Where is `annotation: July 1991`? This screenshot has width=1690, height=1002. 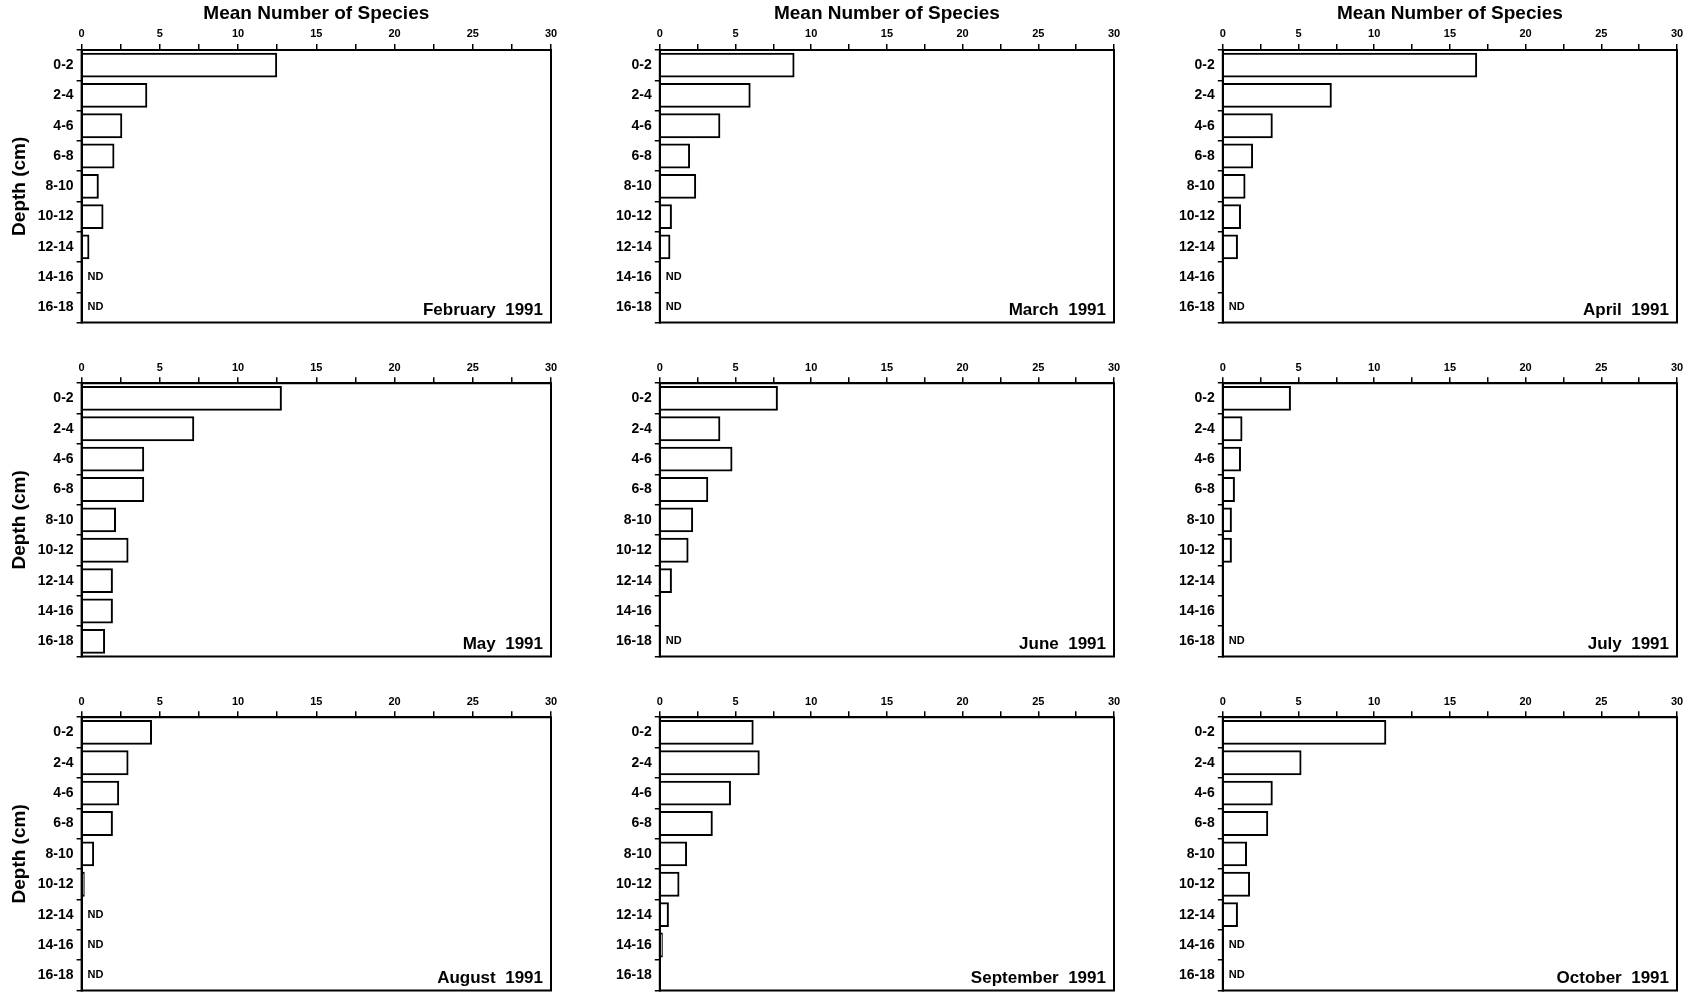
annotation: July 1991 is located at coordinates (1628, 643).